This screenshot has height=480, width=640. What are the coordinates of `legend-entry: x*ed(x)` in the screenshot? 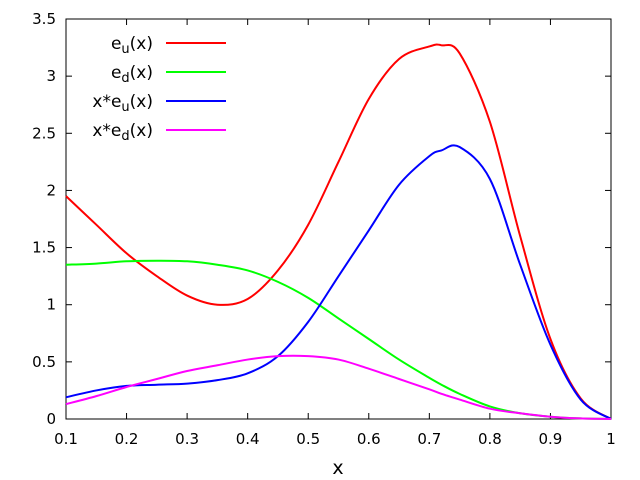 It's located at (159, 132).